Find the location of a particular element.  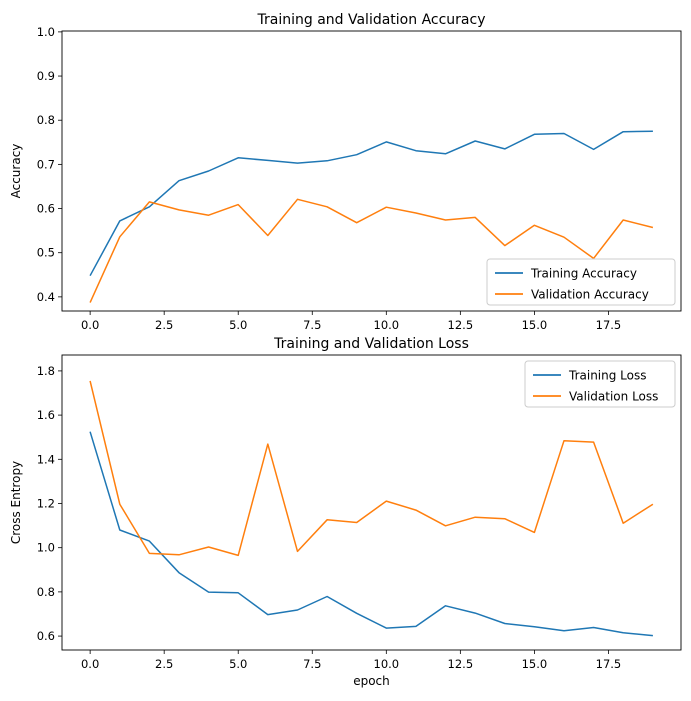

y-tick-label: 1.6 is located at coordinates (46, 415).